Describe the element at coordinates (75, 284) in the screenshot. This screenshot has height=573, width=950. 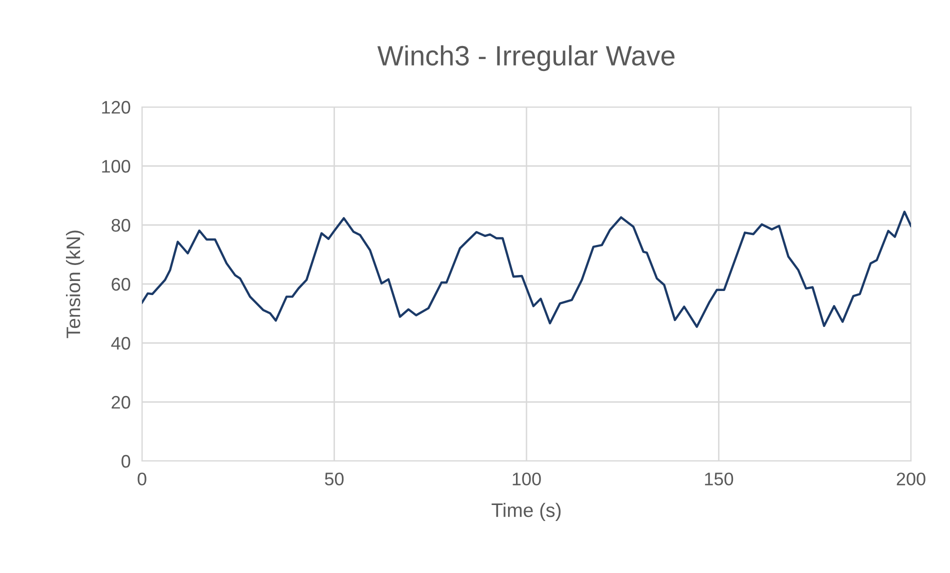
I see `y-axis-title: Tension (kN)` at that location.